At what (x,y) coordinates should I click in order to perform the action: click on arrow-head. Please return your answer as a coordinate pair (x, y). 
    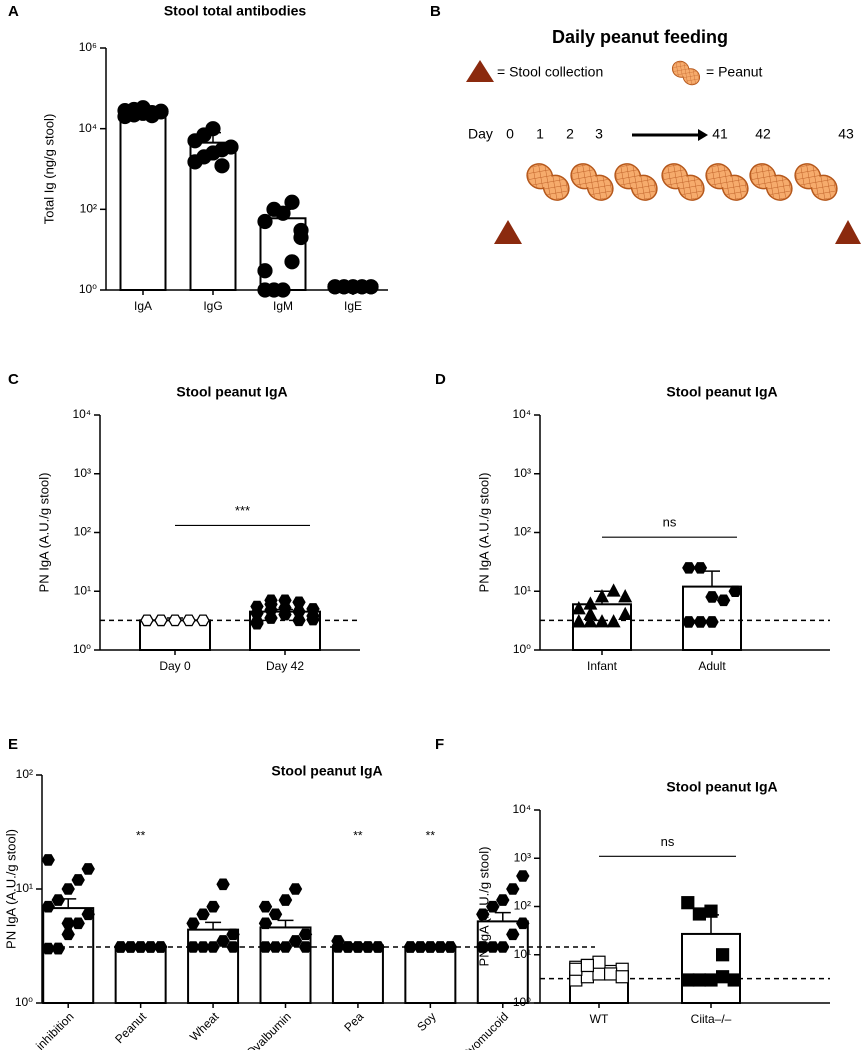
    Looking at the image, I should click on (703, 135).